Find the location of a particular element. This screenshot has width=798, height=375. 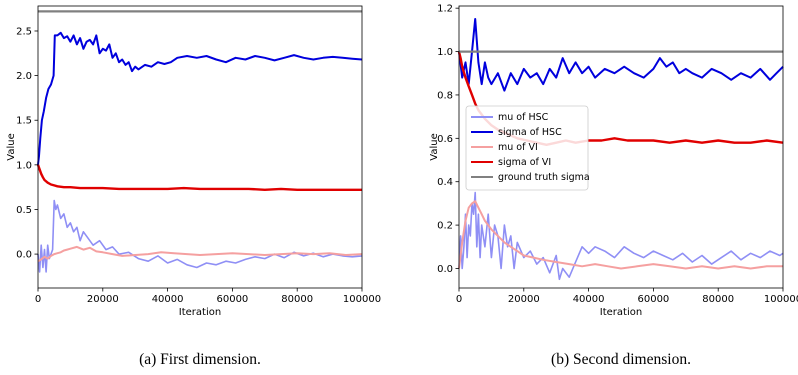

panel-b-ytick-label: 0.8 is located at coordinates (445, 95).